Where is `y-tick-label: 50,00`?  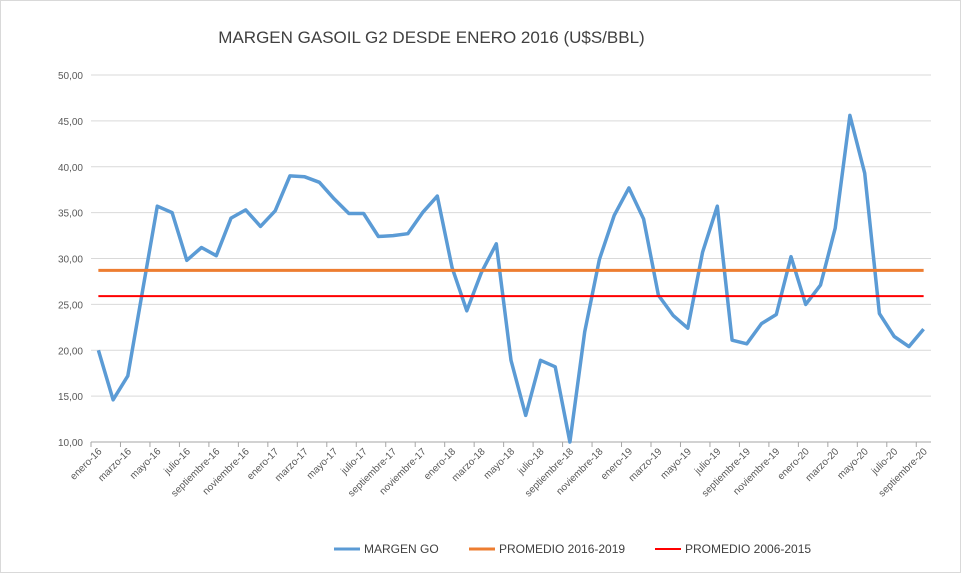 y-tick-label: 50,00 is located at coordinates (70, 76).